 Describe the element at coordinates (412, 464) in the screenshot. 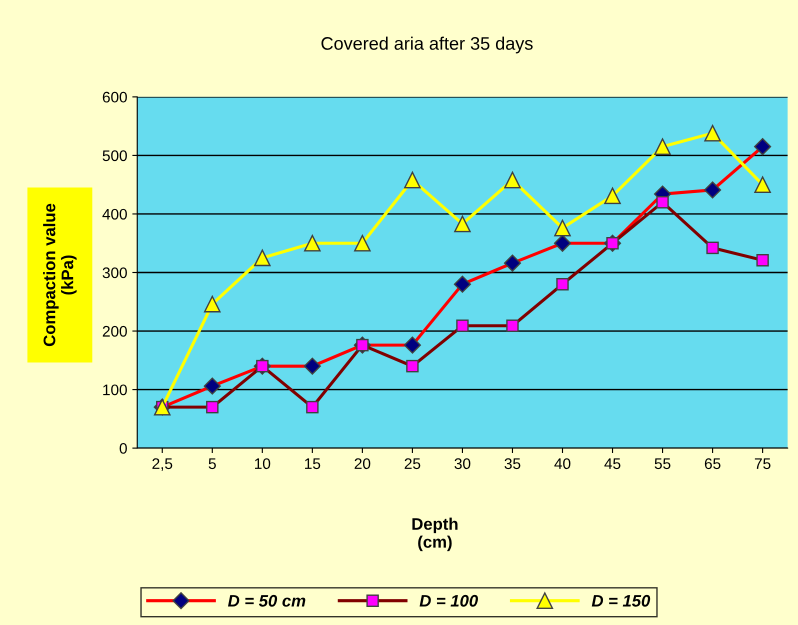

I see `x-tick-label: 25` at that location.